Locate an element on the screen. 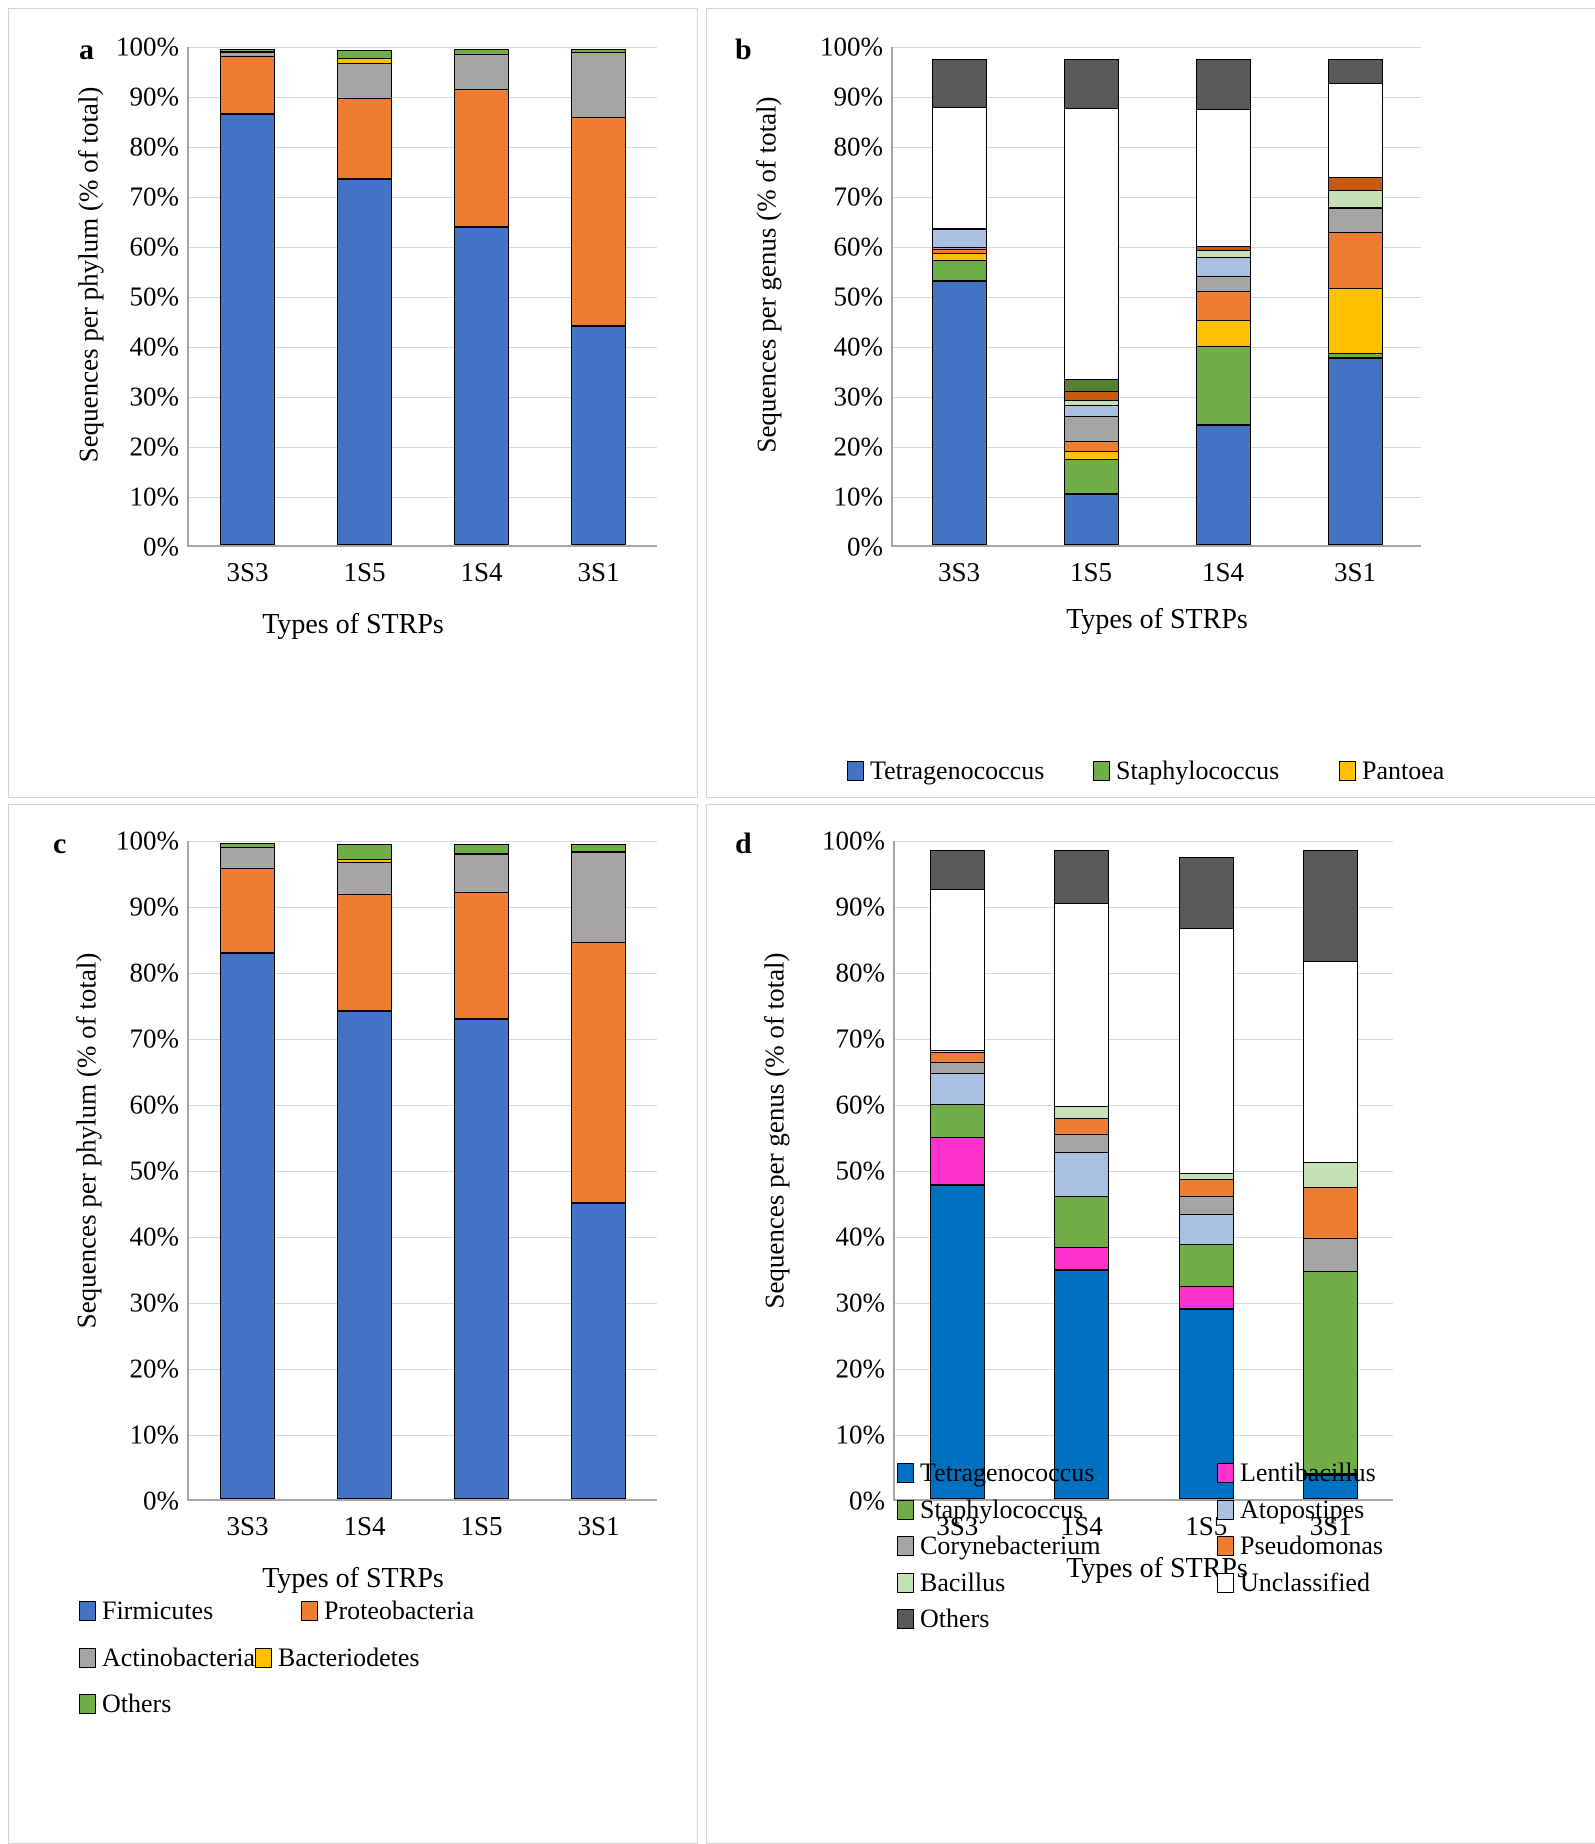  legend-item-atopostipes: Atopostipes is located at coordinates (1377, 1510).